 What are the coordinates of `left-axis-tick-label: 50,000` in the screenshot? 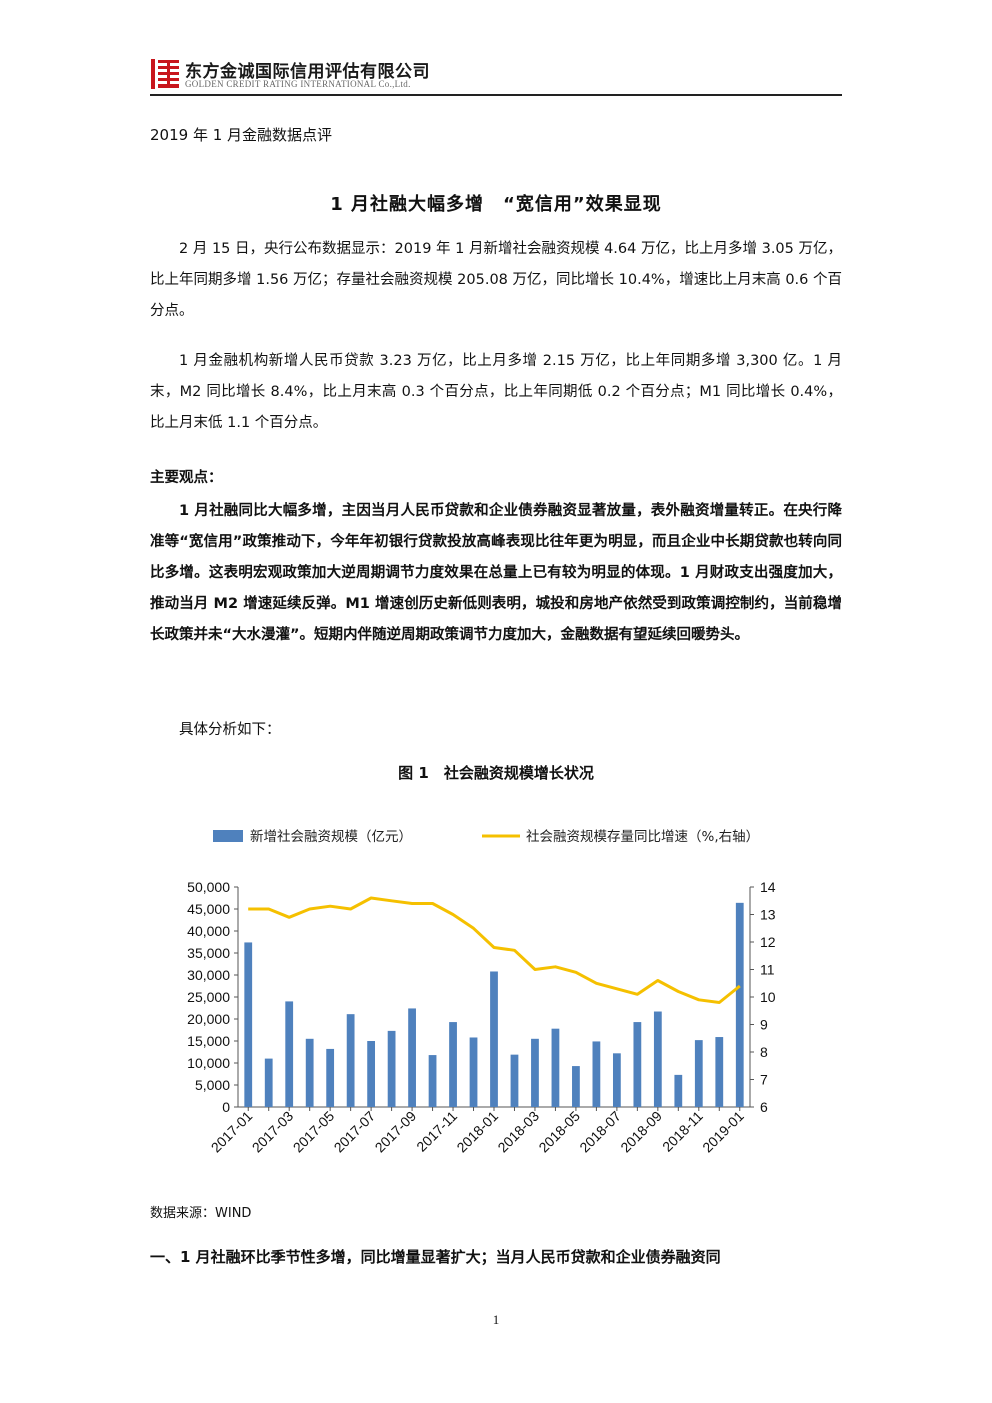 It's located at (208, 887).